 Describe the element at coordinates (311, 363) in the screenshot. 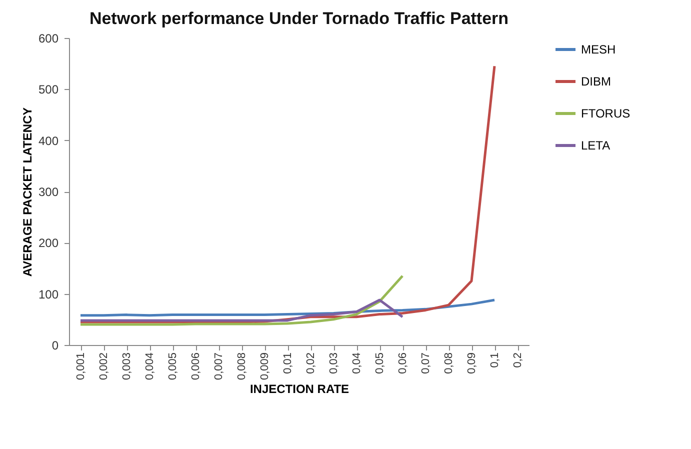

I see `x-tick-label: 0,02` at that location.